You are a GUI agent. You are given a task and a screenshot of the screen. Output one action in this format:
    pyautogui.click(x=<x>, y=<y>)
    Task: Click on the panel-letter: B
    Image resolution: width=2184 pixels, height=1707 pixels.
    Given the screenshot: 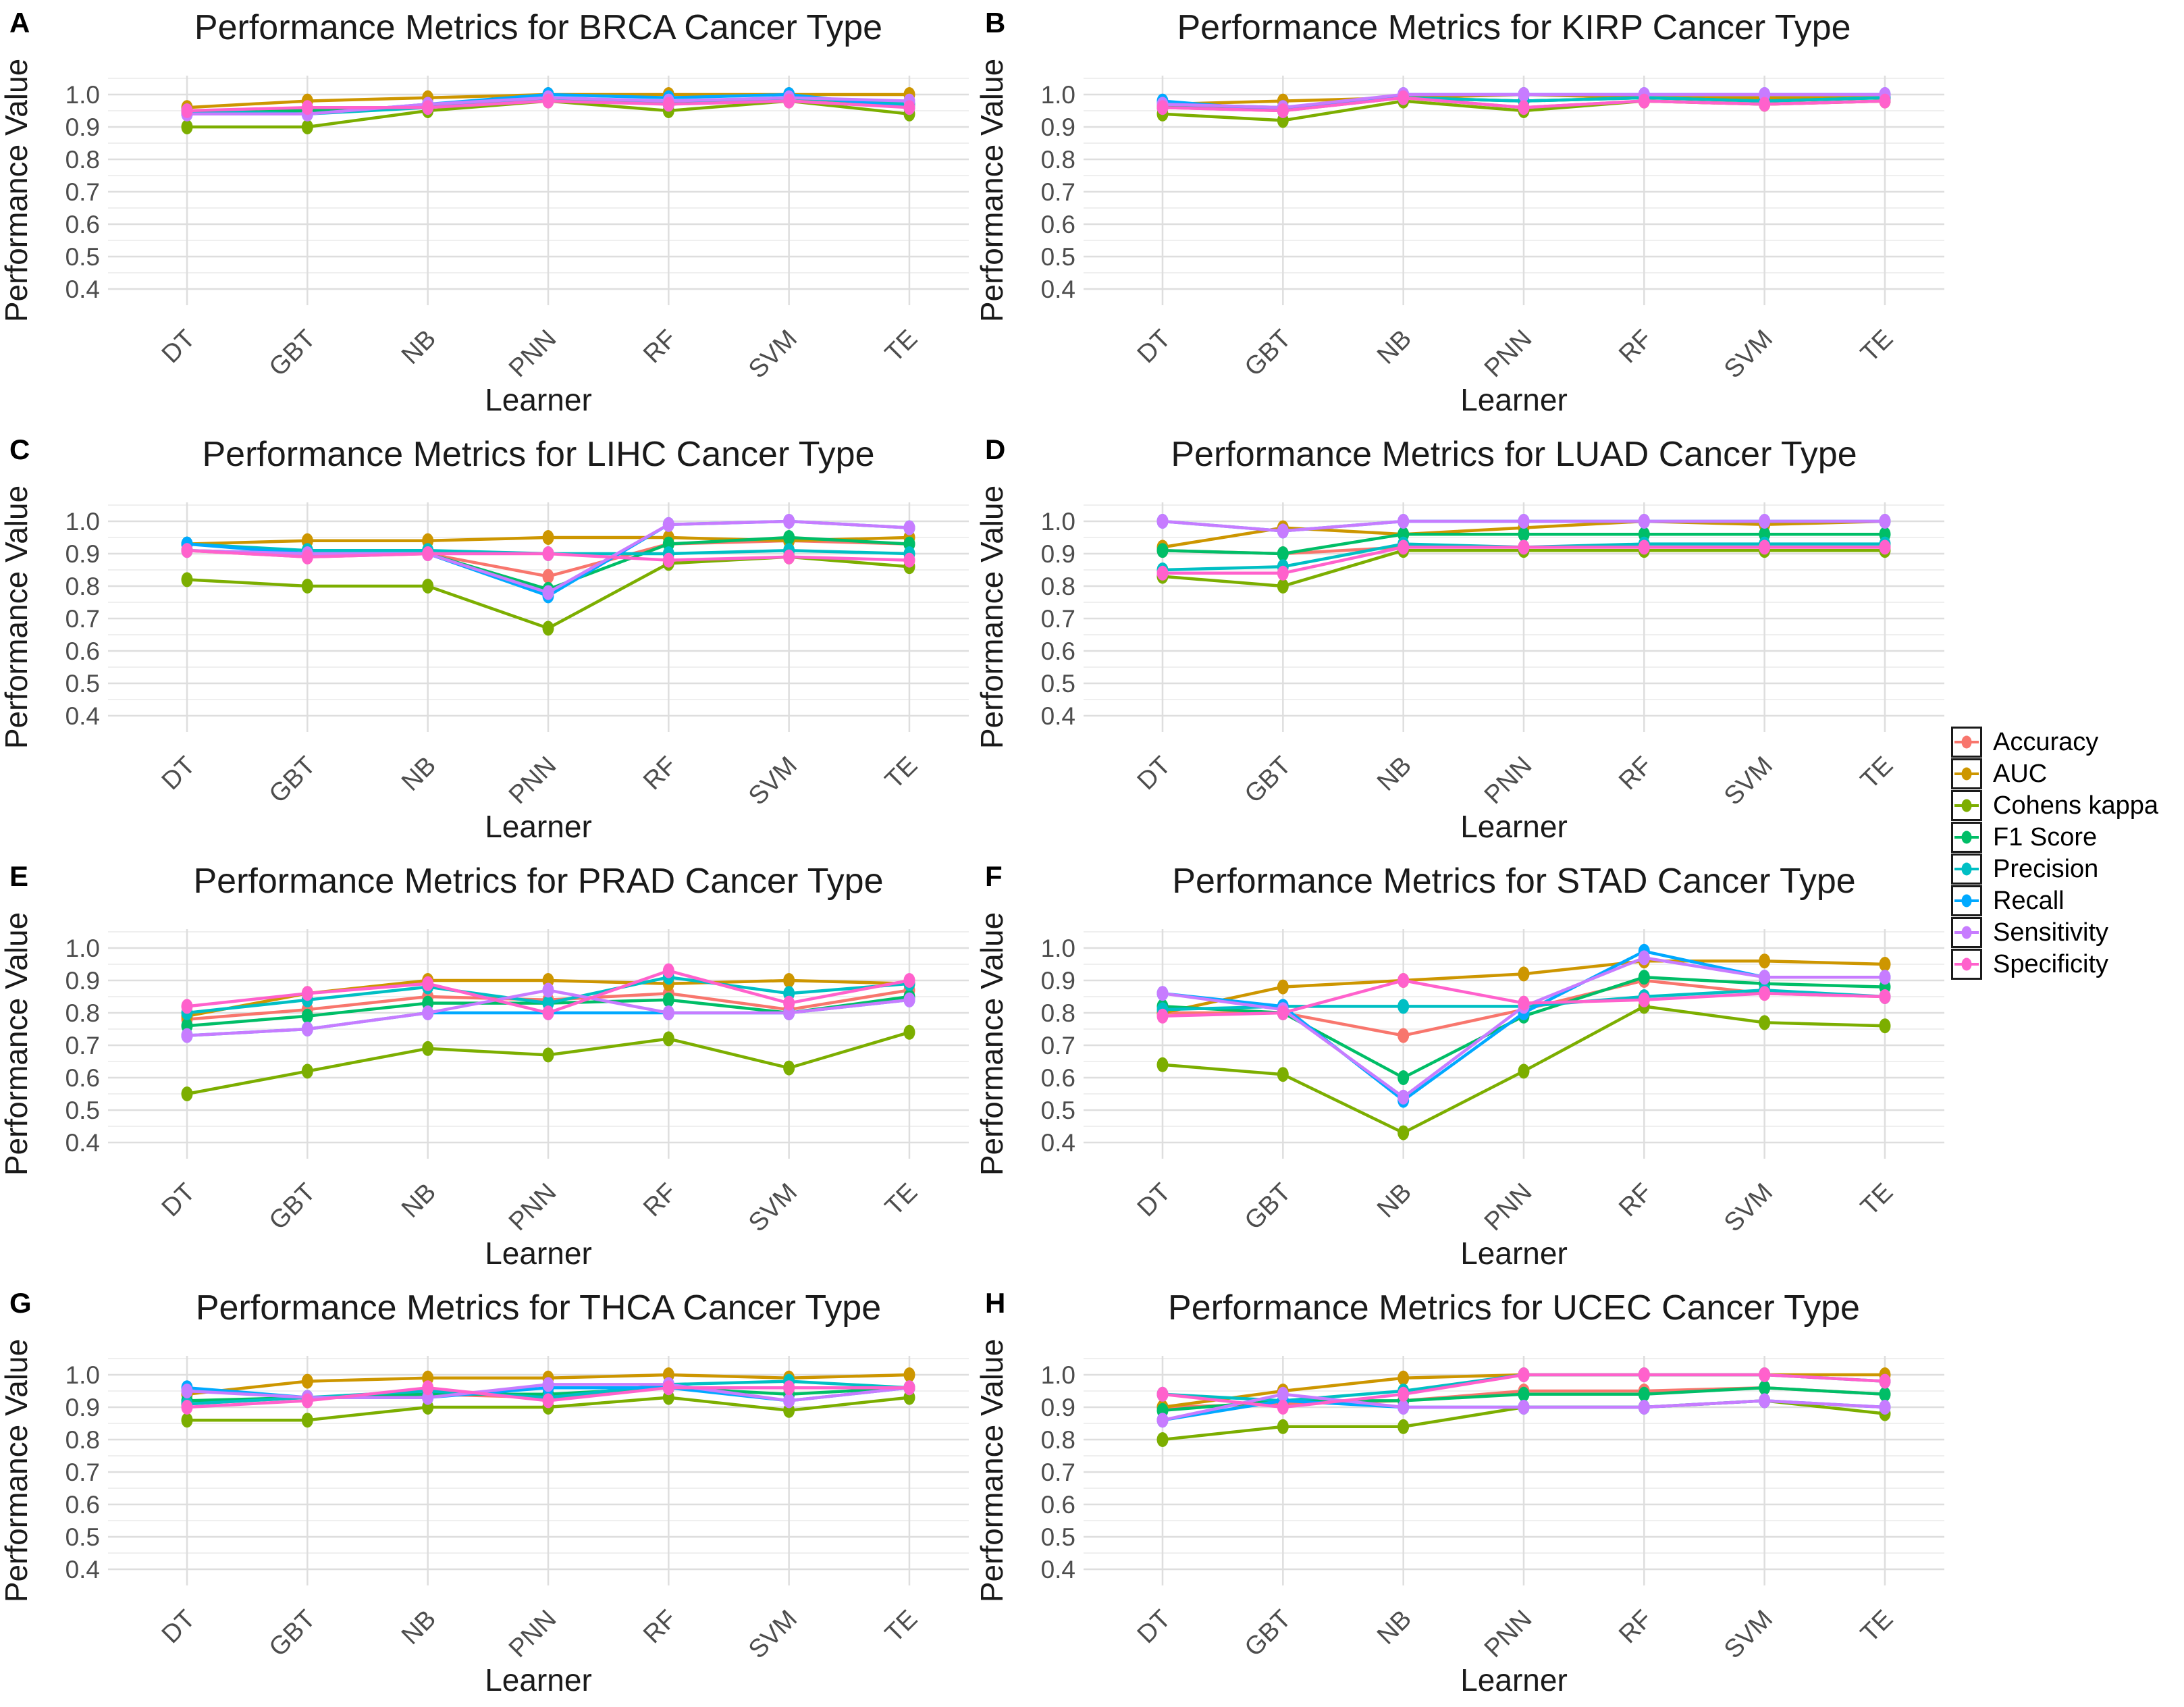 What is the action you would take?
    pyautogui.click(x=995, y=22)
    